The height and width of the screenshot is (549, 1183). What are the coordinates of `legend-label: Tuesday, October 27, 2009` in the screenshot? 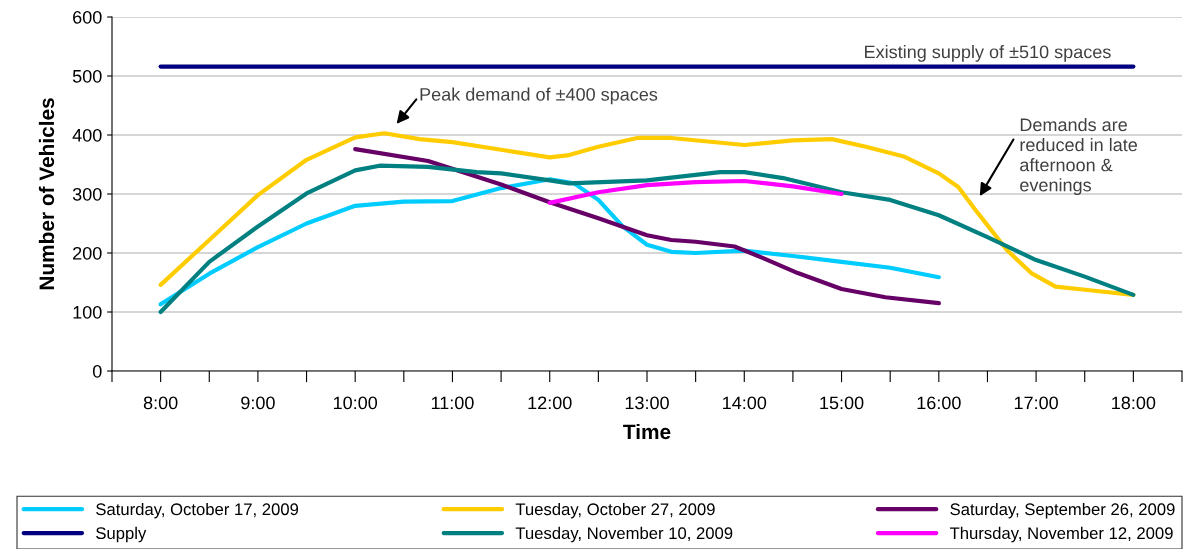 It's located at (615, 510).